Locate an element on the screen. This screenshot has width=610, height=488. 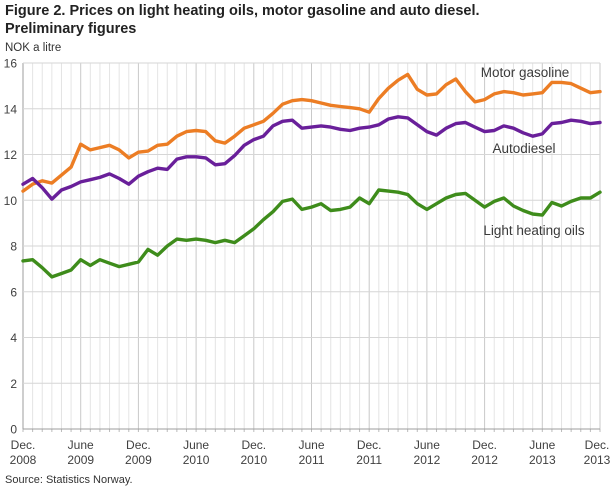
series-label-light-heating-oils: Light heating oils is located at coordinates (534, 230).